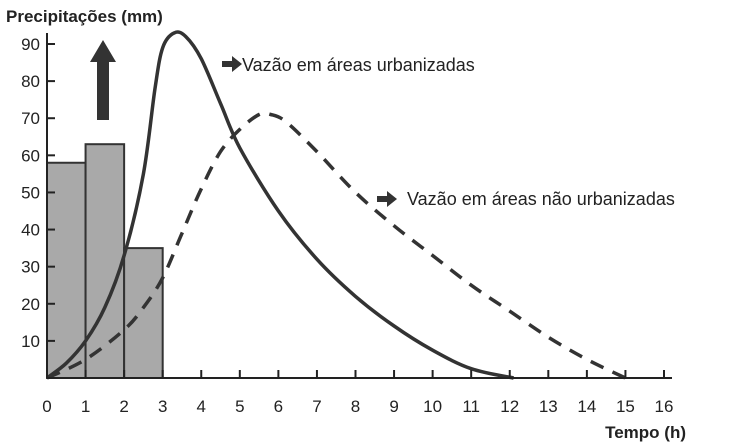 This screenshot has height=448, width=736. What do you see at coordinates (278, 406) in the screenshot?
I see `x-tick-label: 6` at bounding box center [278, 406].